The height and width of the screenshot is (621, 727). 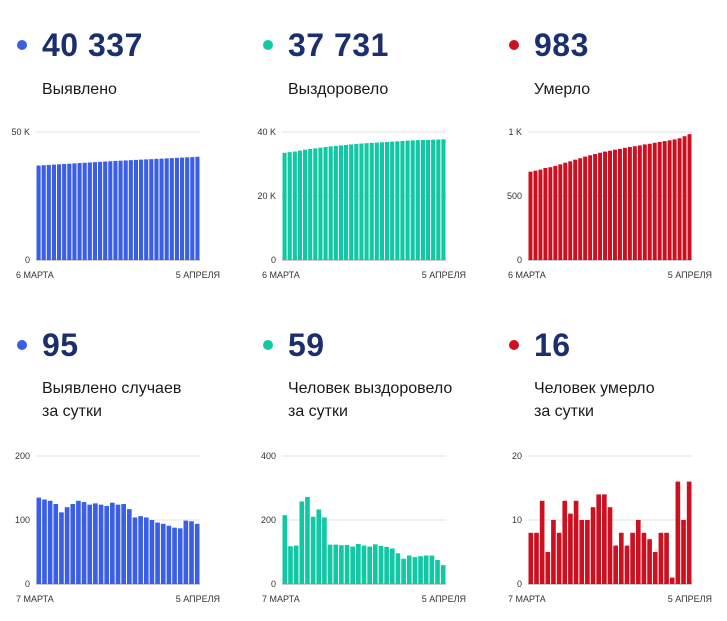 What do you see at coordinates (266, 132) in the screenshot?
I see `y-tick-label: 40 K` at bounding box center [266, 132].